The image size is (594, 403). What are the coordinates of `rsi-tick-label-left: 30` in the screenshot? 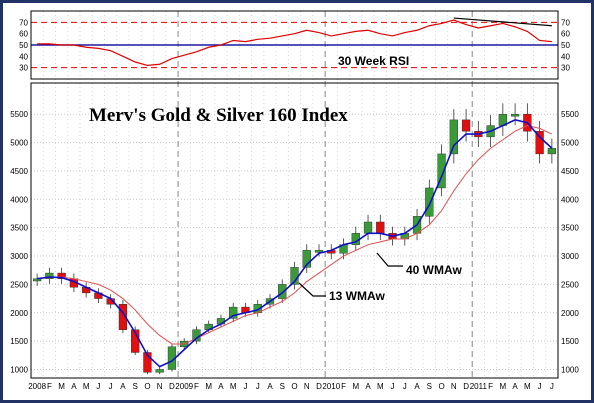 It's located at (23, 68).